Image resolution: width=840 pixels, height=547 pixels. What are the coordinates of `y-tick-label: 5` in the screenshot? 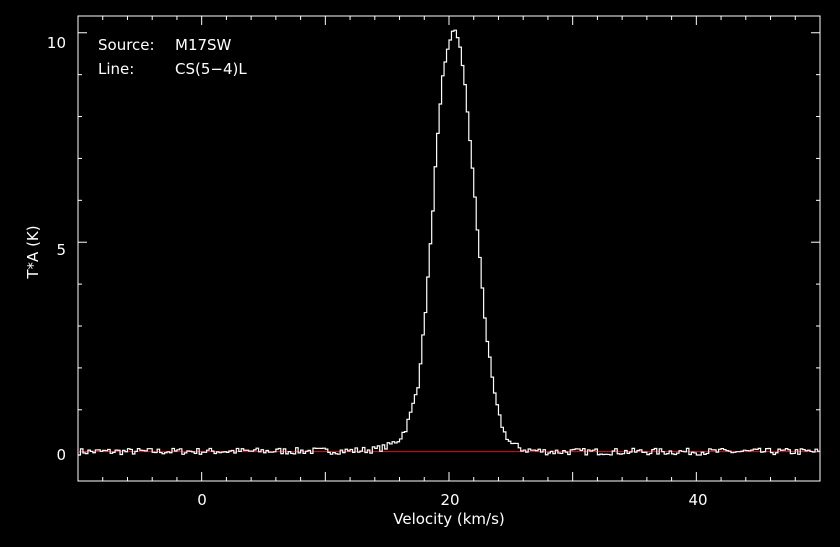 It's located at (61, 250).